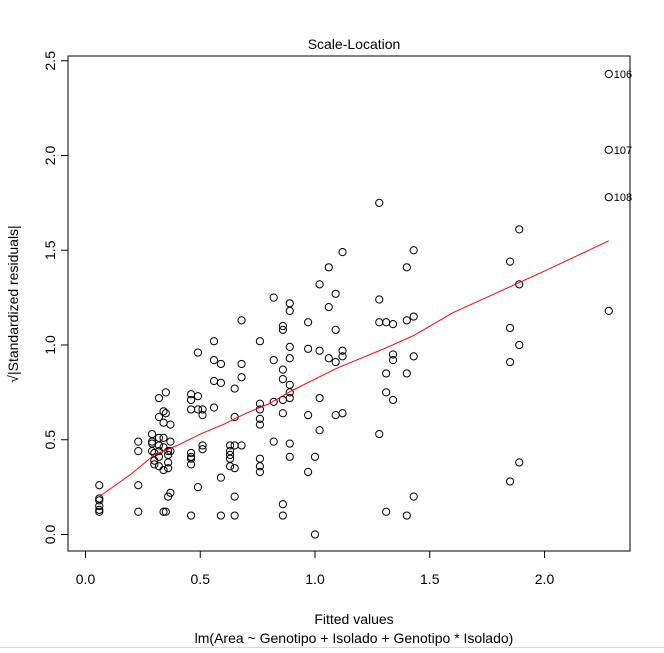 The width and height of the screenshot is (664, 653). I want to click on point-label: 108, so click(623, 198).